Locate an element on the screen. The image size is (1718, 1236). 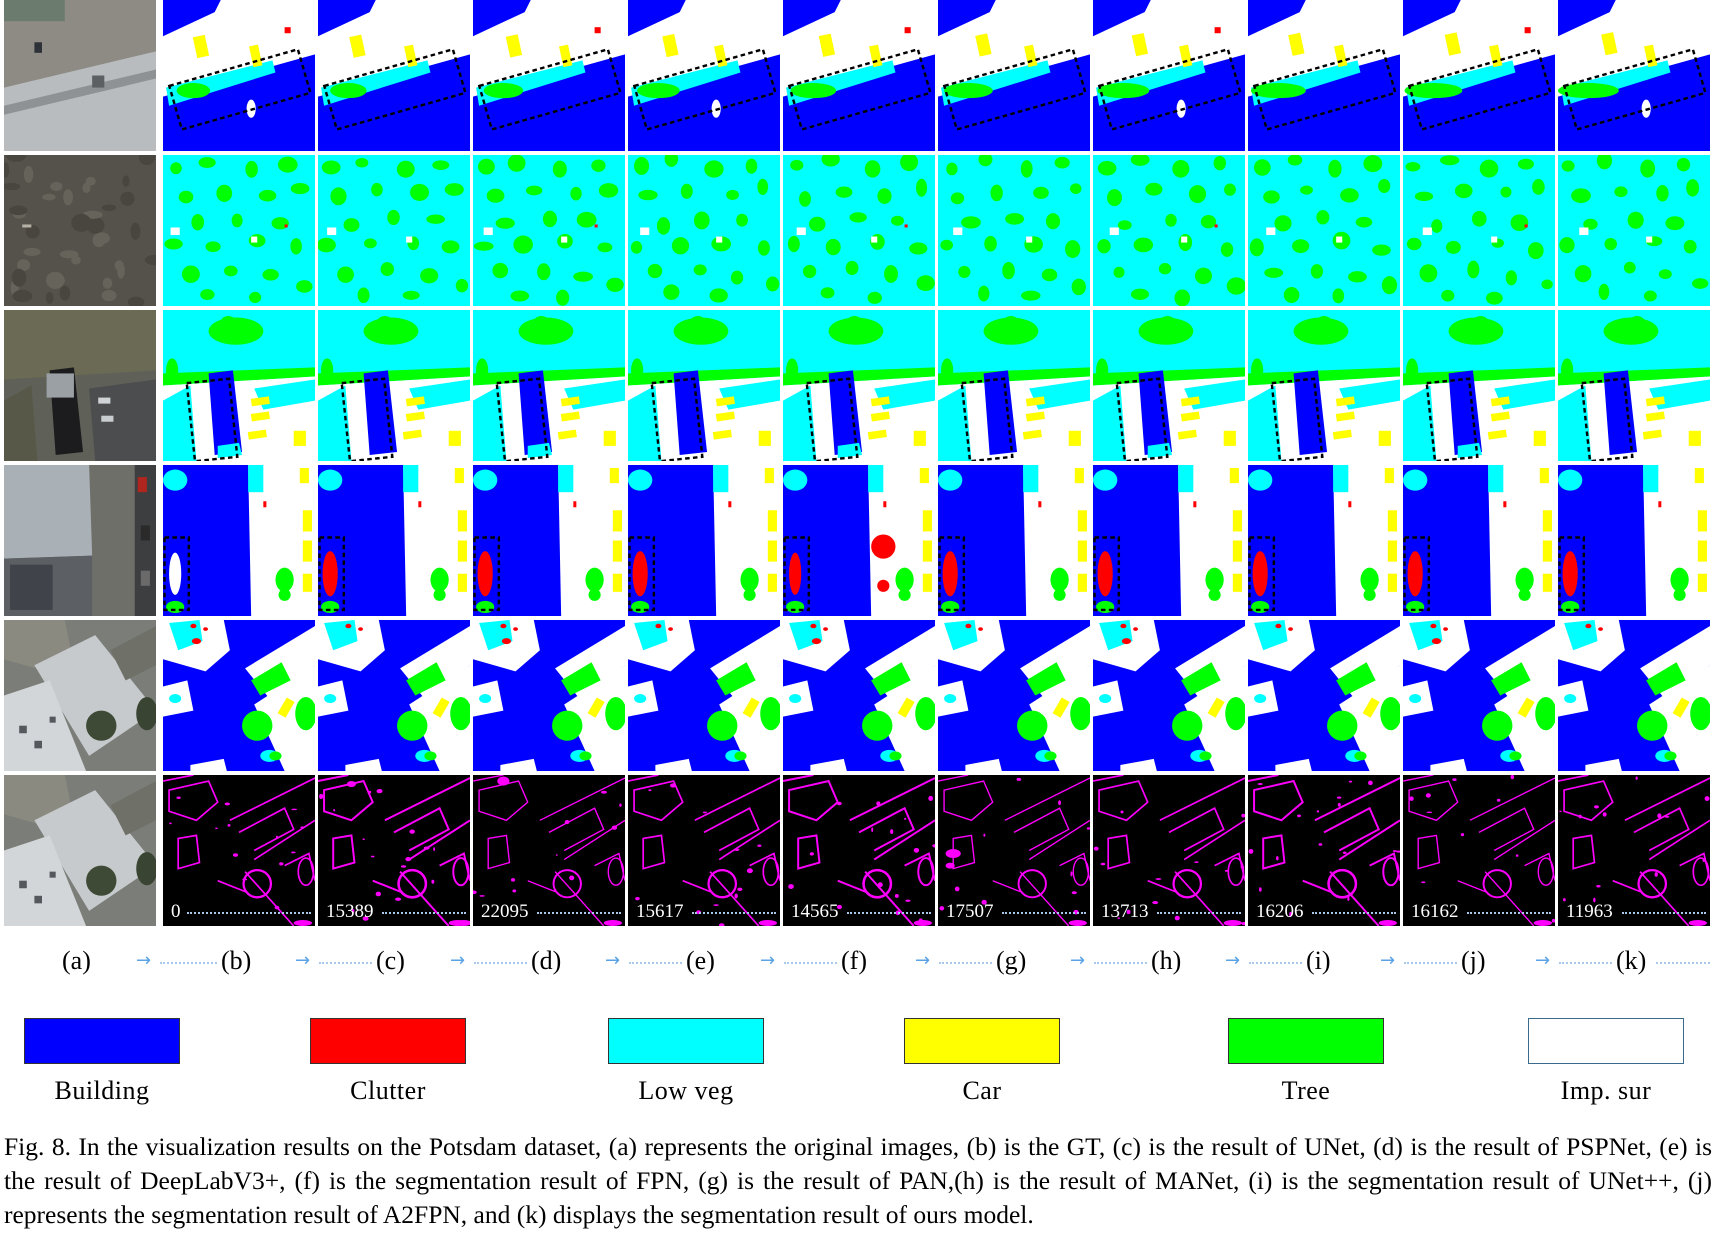
segmentation-map-row-1-col-e is located at coordinates (704, 75).